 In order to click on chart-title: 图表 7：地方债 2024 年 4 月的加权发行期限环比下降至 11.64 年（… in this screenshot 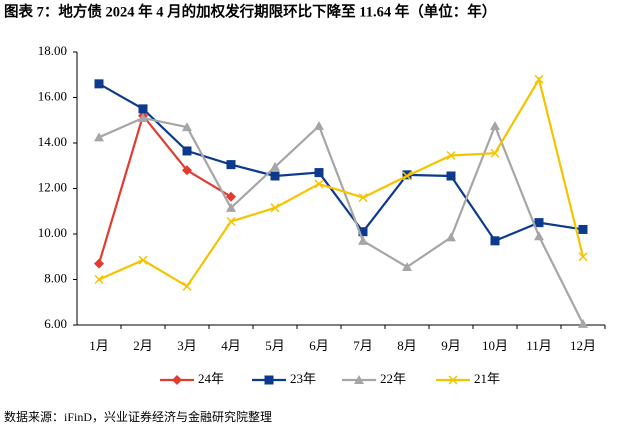, I will do `click(250, 11)`.